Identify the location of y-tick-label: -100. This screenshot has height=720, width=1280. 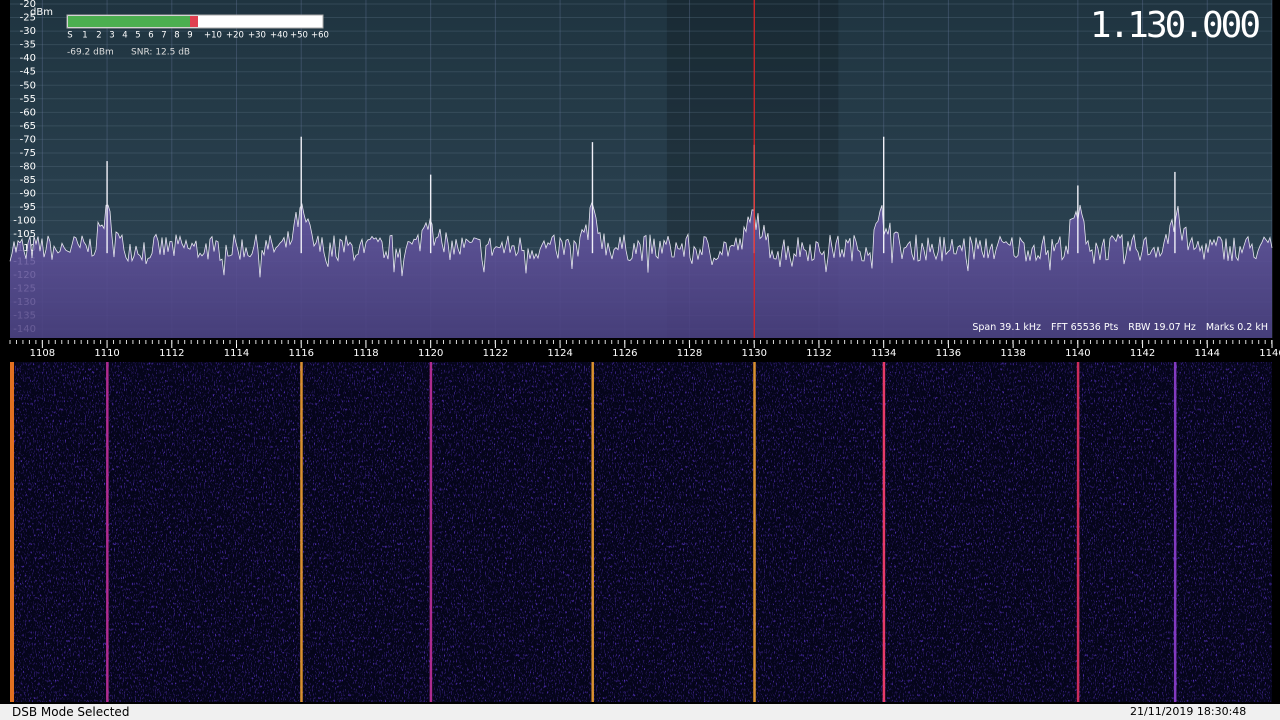
(24, 221).